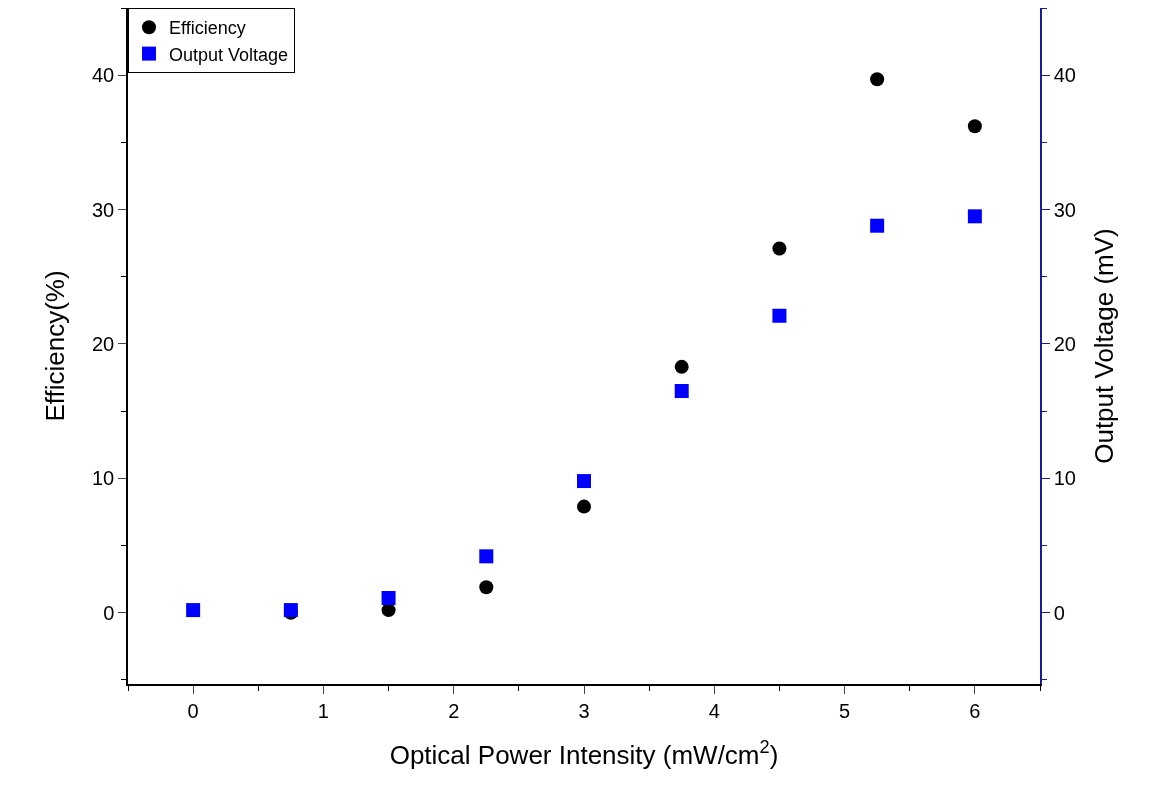  Describe the element at coordinates (207, 28) in the screenshot. I see `legend-label: Efficiency` at that location.